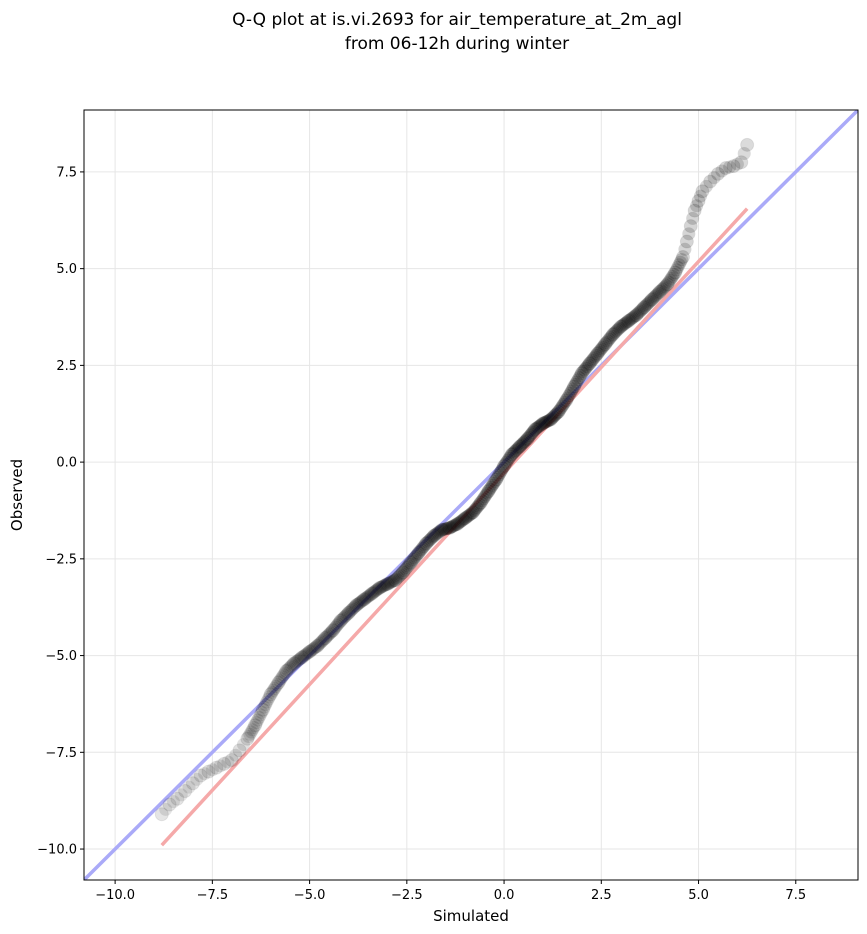  I want to click on x-tick-label: −10.0, so click(115, 895).